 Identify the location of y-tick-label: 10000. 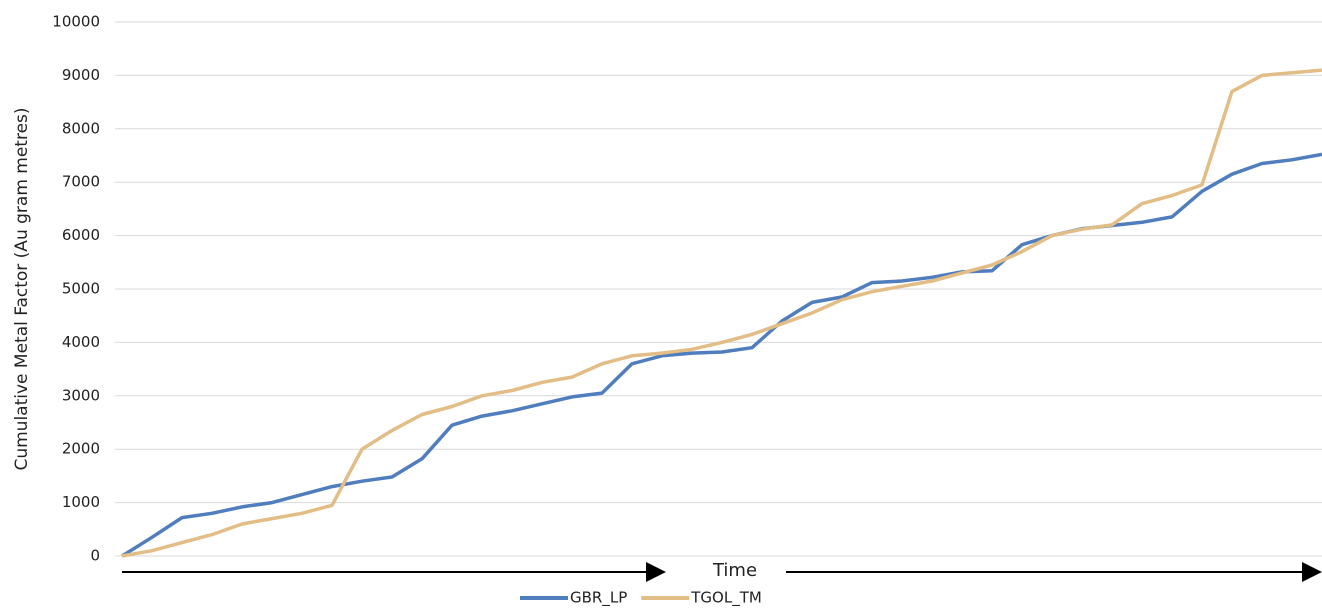
(76, 22).